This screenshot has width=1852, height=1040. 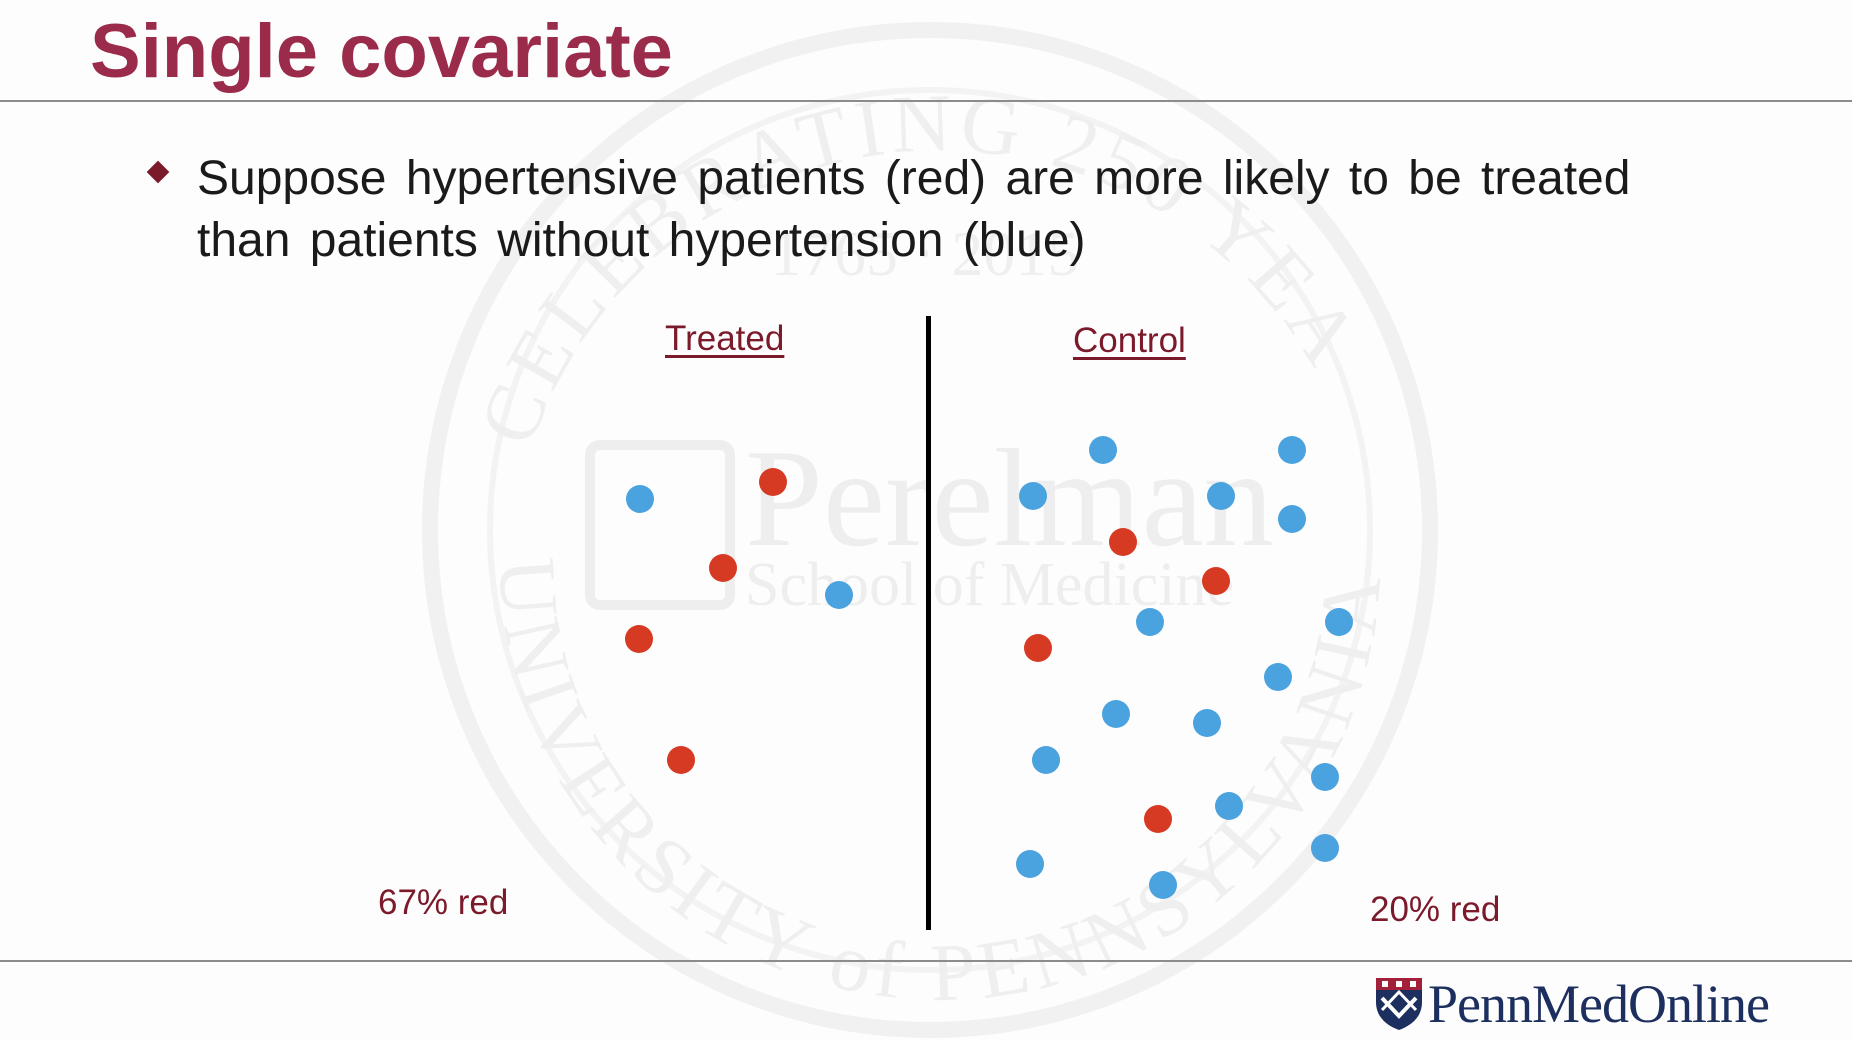 What do you see at coordinates (926, 101) in the screenshot?
I see `title-divider` at bounding box center [926, 101].